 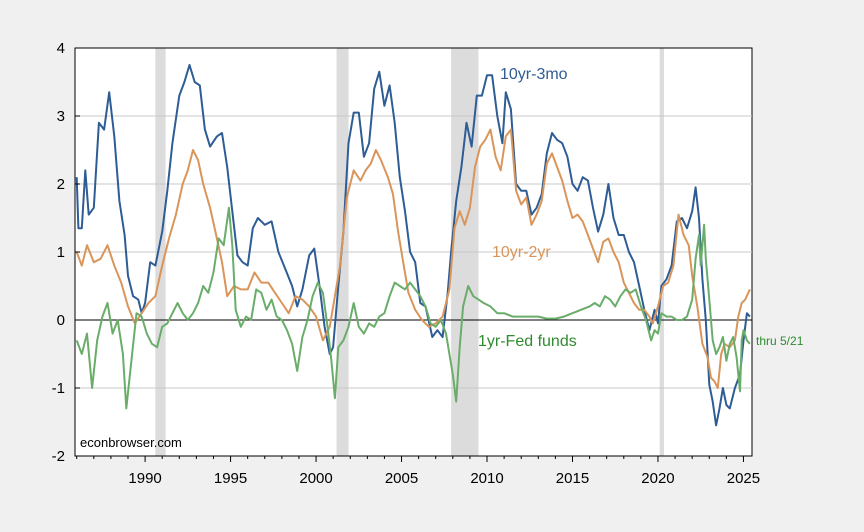 What do you see at coordinates (61, 116) in the screenshot?
I see `y-tick-label: 3` at bounding box center [61, 116].